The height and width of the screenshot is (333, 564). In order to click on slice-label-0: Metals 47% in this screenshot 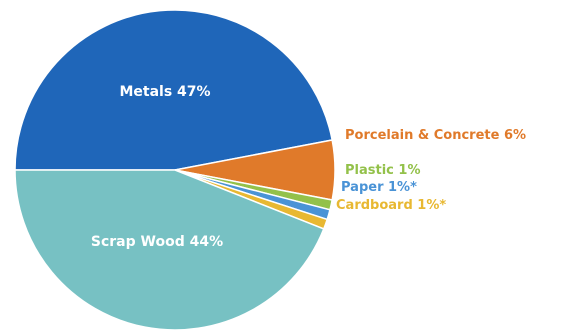, I will do `click(164, 92)`.